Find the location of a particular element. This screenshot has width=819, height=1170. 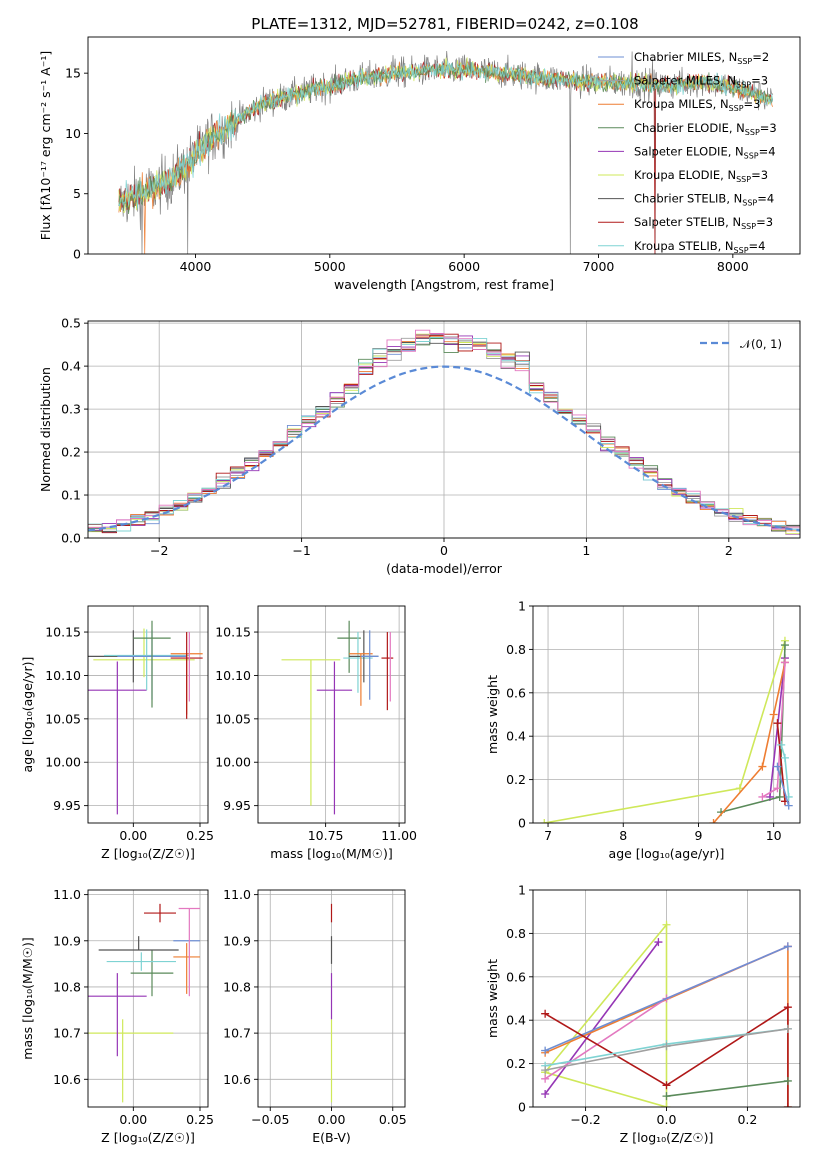

x-tick-label: 11.00 is located at coordinates (399, 835).